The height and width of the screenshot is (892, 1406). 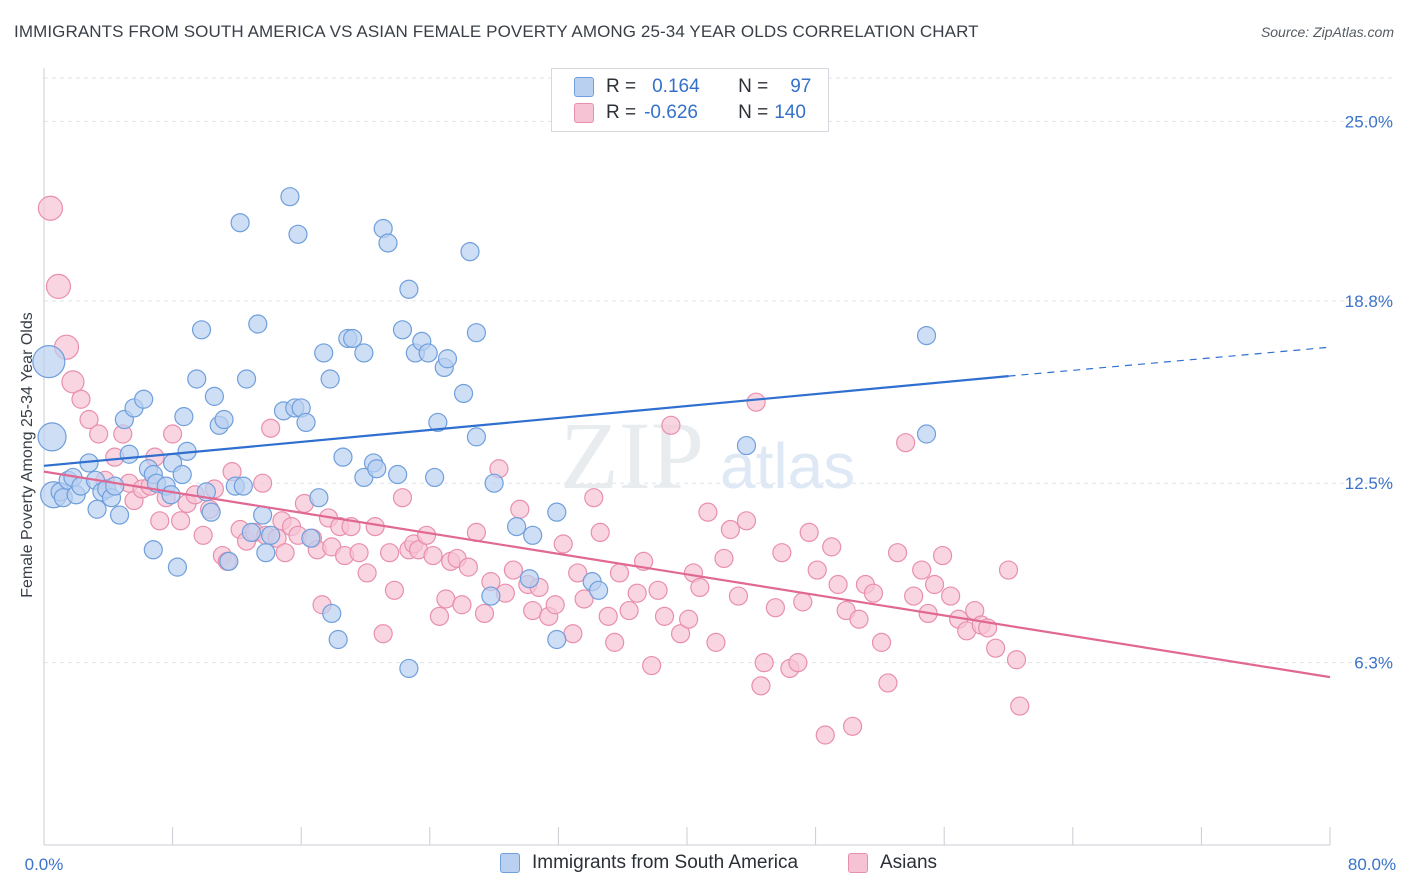 I want to click on y-tick-label: 25.0%, so click(x=1369, y=121).